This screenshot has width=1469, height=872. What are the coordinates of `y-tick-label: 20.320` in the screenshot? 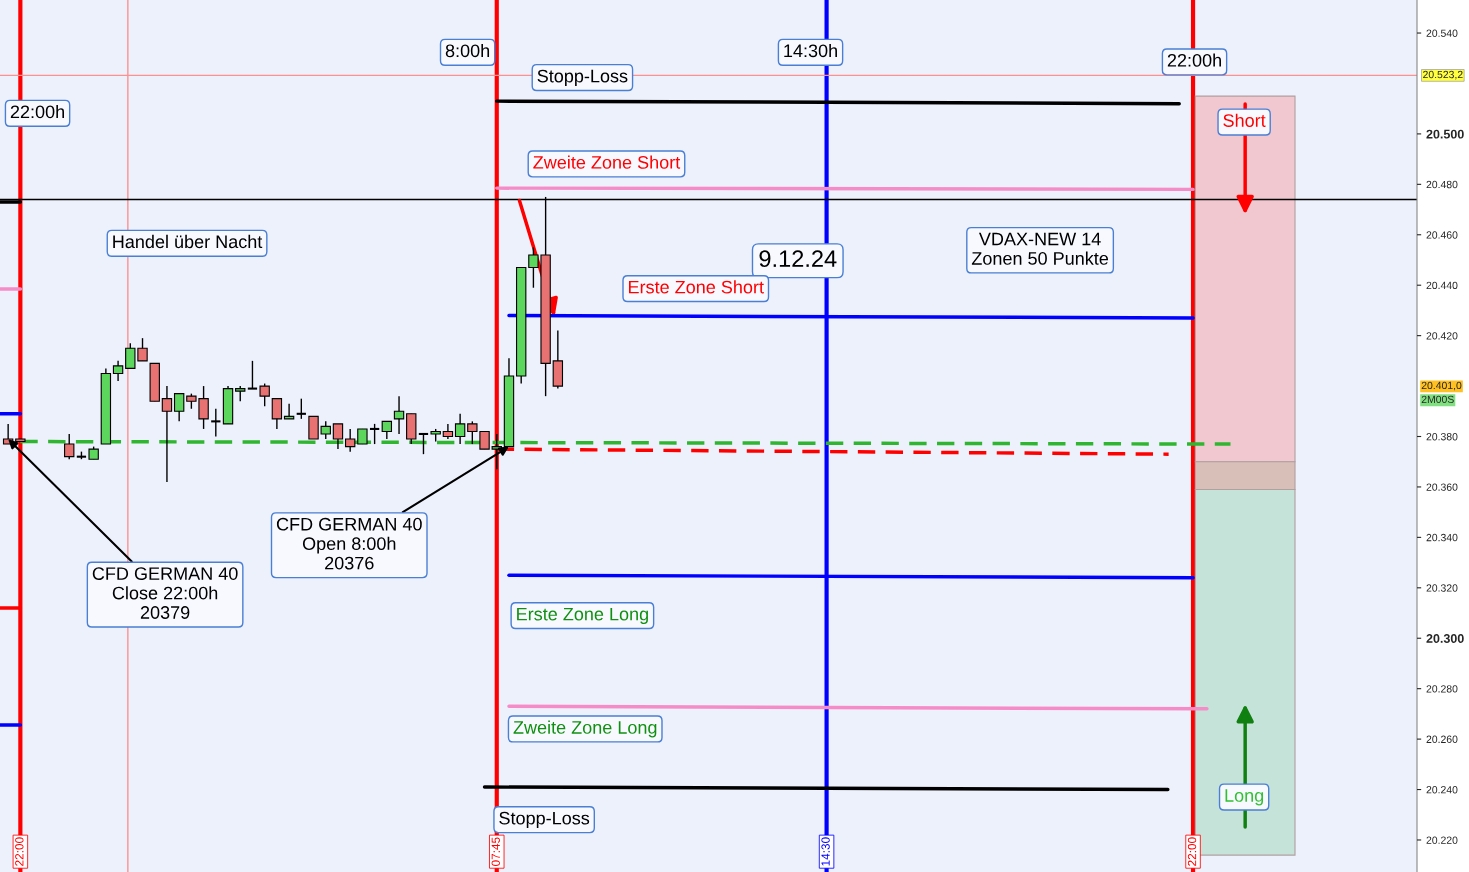 It's located at (1442, 588).